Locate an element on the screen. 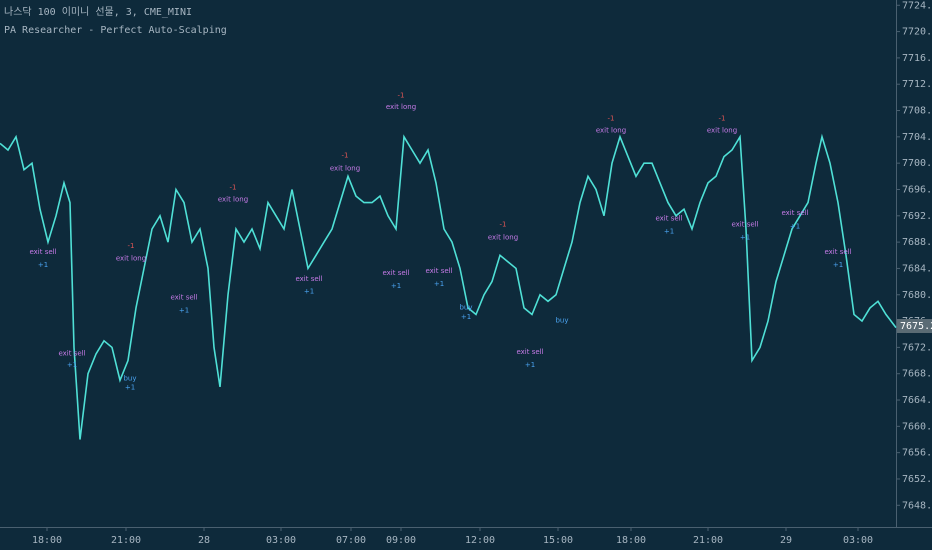 Image resolution: width=932 pixels, height=550 pixels. y-tick-label: 7684.00 is located at coordinates (917, 268).